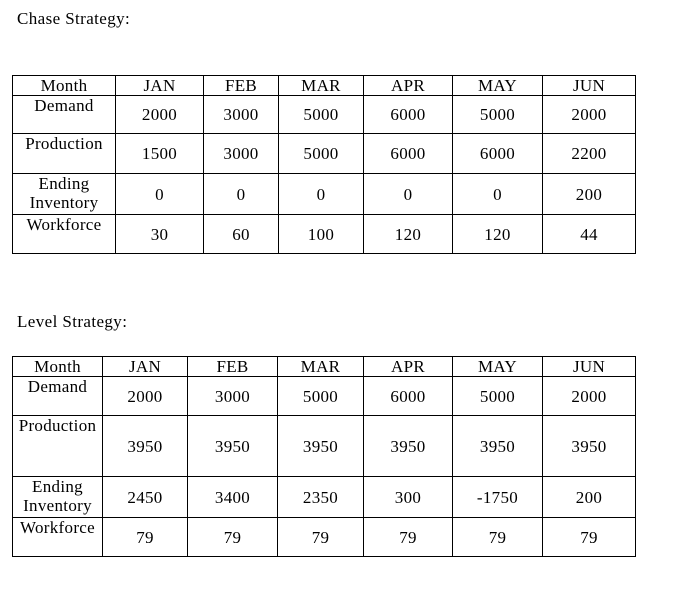  What do you see at coordinates (159, 153) in the screenshot?
I see `table-cell: 1500` at bounding box center [159, 153].